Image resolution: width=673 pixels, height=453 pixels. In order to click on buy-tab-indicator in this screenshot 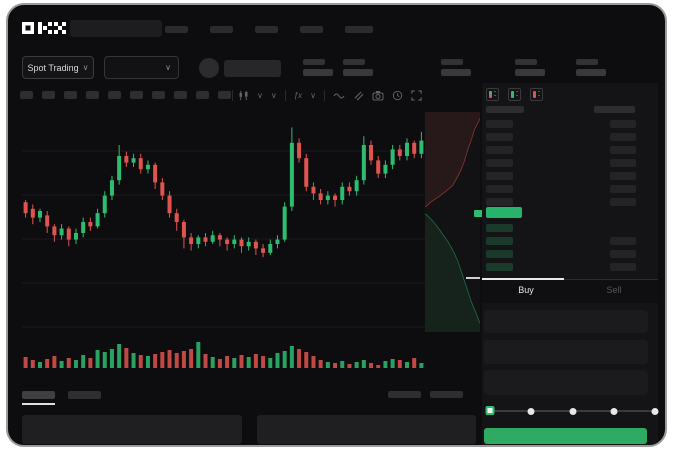, I will do `click(523, 279)`.